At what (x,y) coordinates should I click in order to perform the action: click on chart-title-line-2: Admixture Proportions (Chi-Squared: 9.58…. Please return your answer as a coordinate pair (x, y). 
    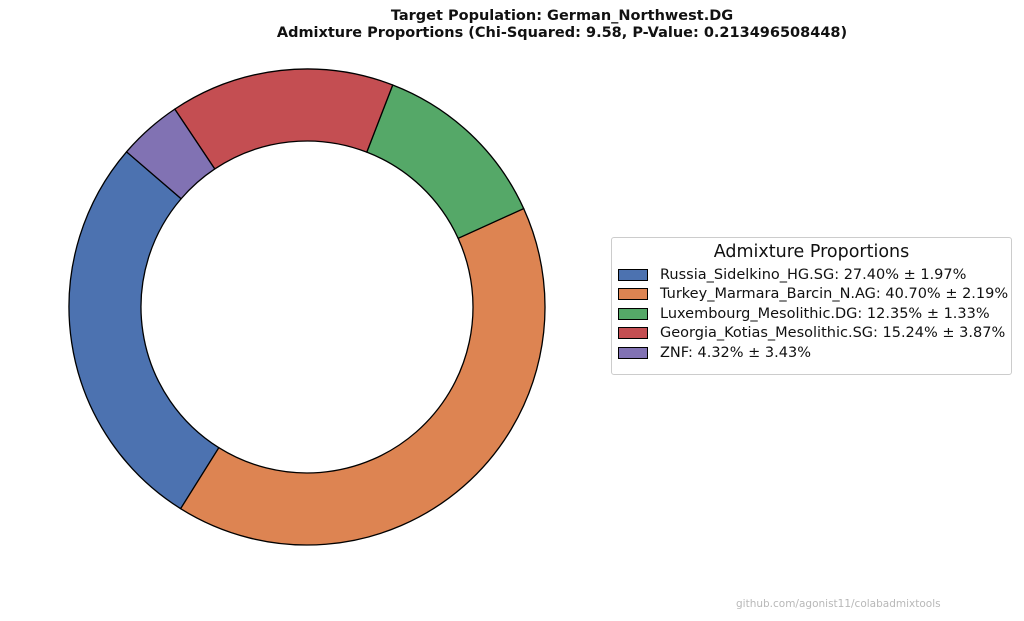
    Looking at the image, I should click on (562, 33).